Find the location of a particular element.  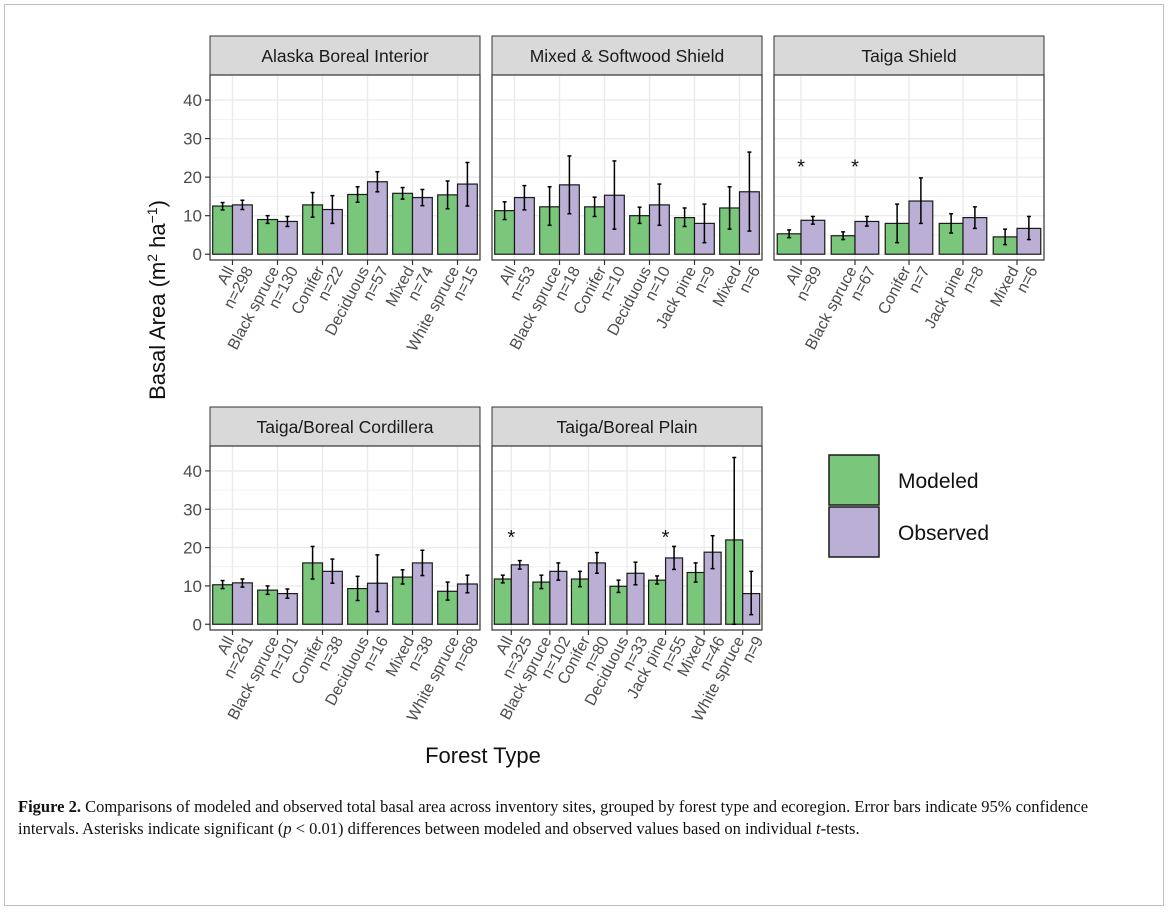

y-label-mid: ha is located at coordinates (157, 238).